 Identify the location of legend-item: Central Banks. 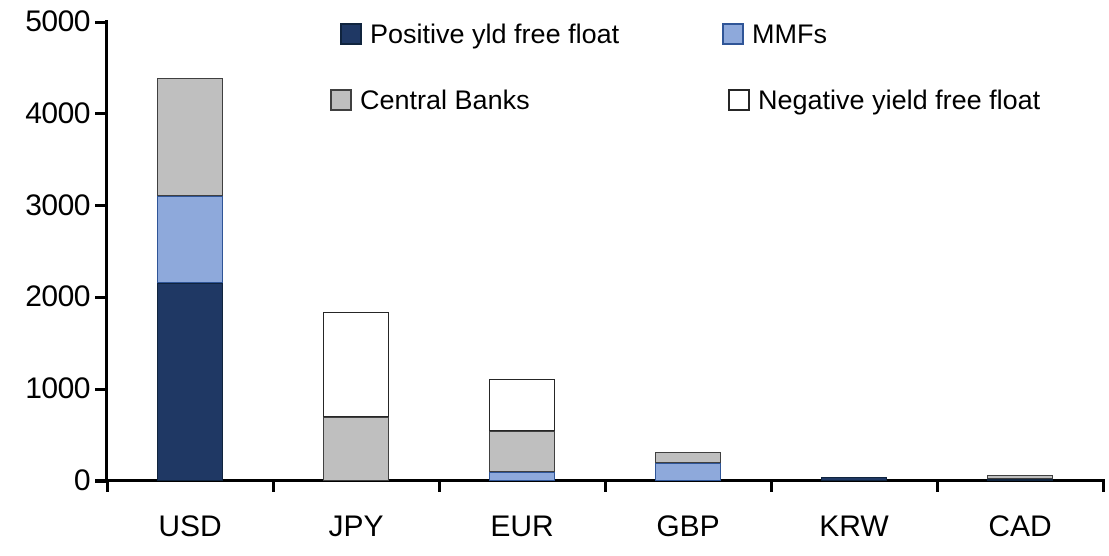
(430, 100).